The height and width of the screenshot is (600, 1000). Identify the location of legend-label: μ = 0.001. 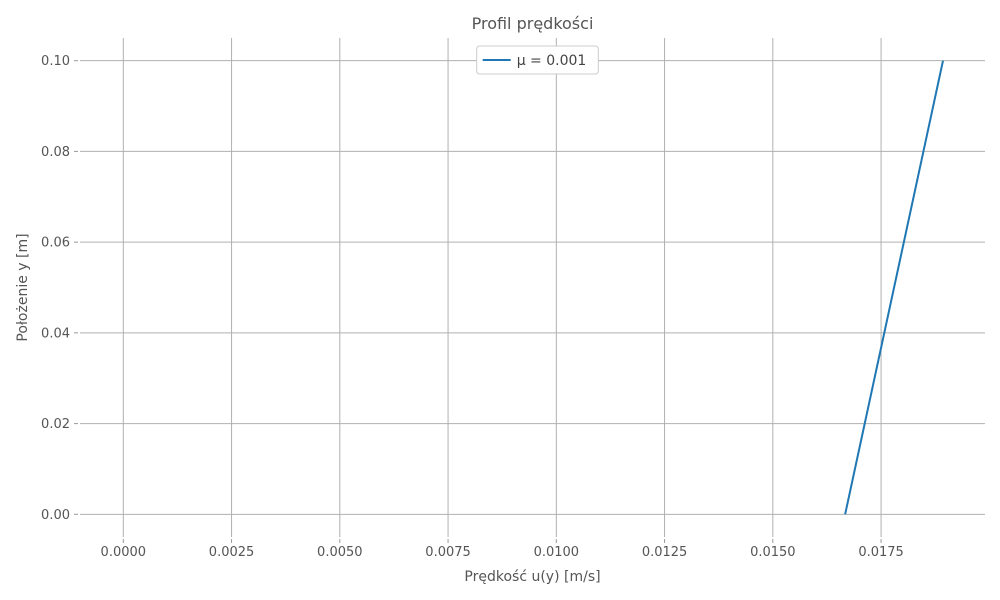
(552, 61).